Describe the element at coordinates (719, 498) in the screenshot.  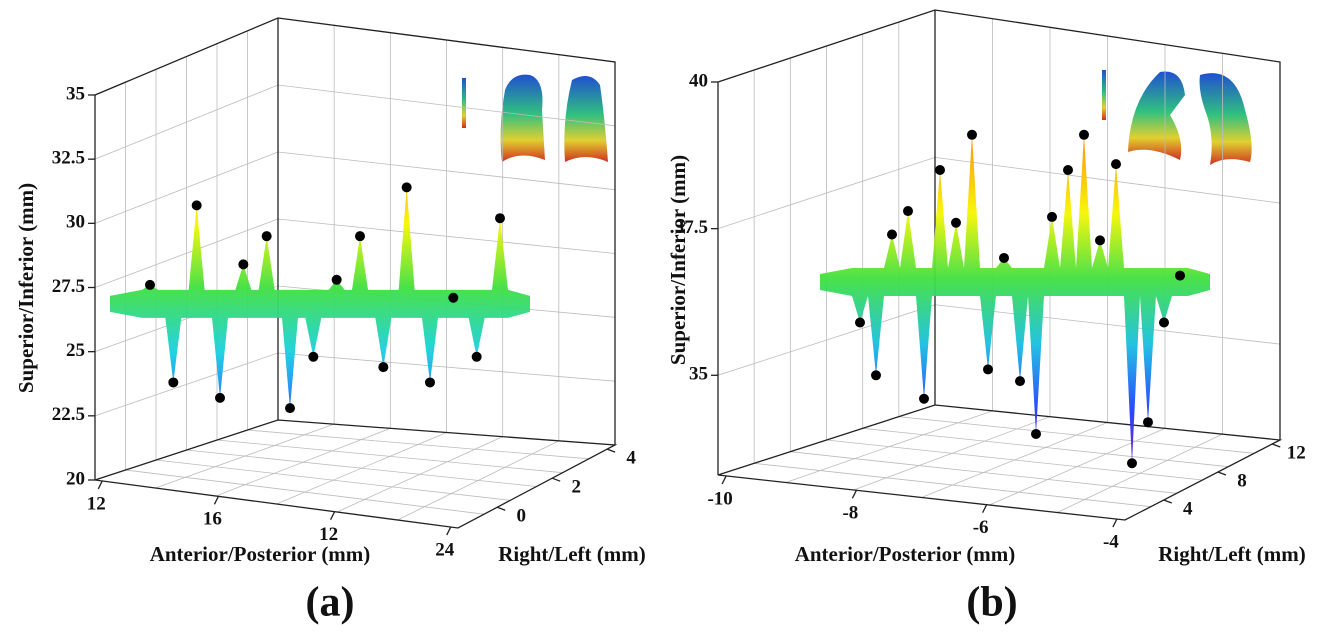
I see `x-tick-label: -10` at that location.